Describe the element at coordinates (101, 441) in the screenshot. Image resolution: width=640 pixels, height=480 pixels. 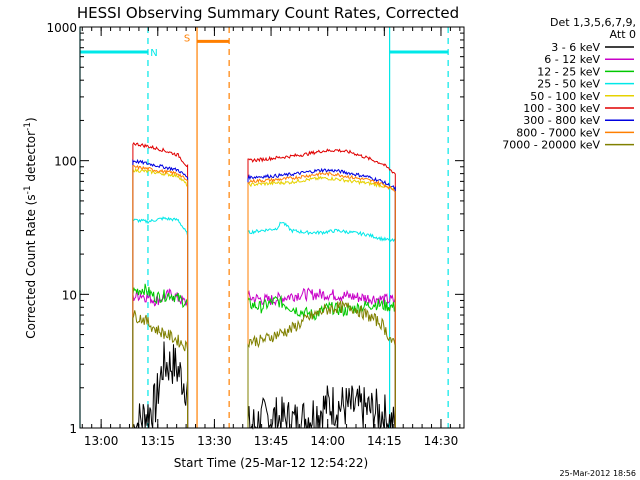
I see `x-tick-label: 13:00` at that location.